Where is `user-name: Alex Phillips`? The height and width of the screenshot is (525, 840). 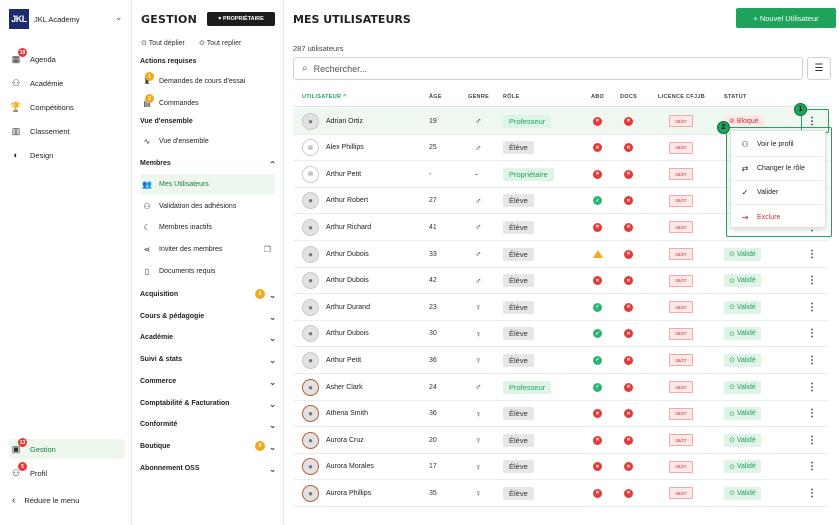
user-name: Alex Phillips is located at coordinates (345, 148).